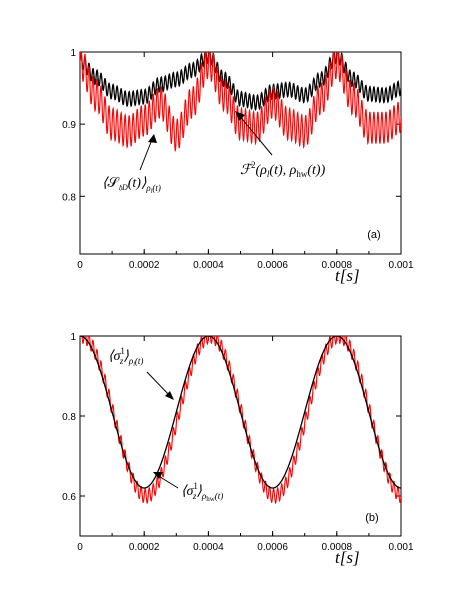  What do you see at coordinates (162, 430) in the screenshot?
I see `panel-b-arrows` at bounding box center [162, 430].